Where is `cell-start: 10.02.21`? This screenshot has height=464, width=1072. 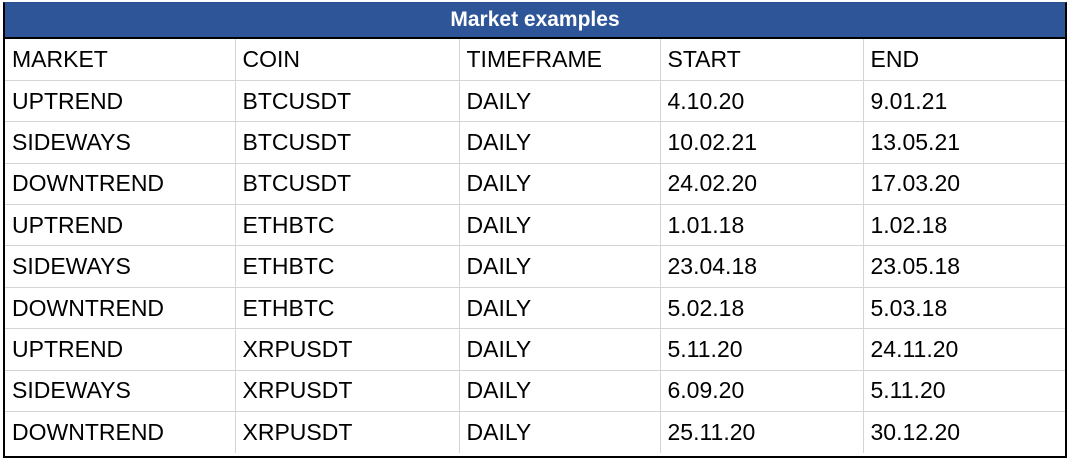
cell-start: 10.02.21 is located at coordinates (762, 142).